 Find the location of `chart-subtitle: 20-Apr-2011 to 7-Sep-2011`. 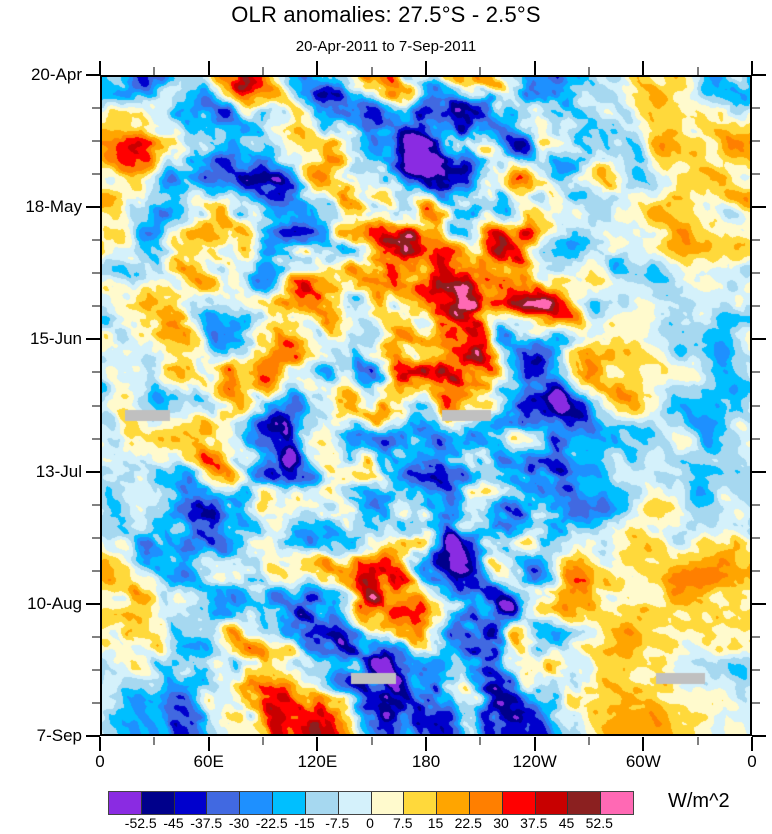

chart-subtitle: 20-Apr-2011 to 7-Sep-2011 is located at coordinates (386, 46).